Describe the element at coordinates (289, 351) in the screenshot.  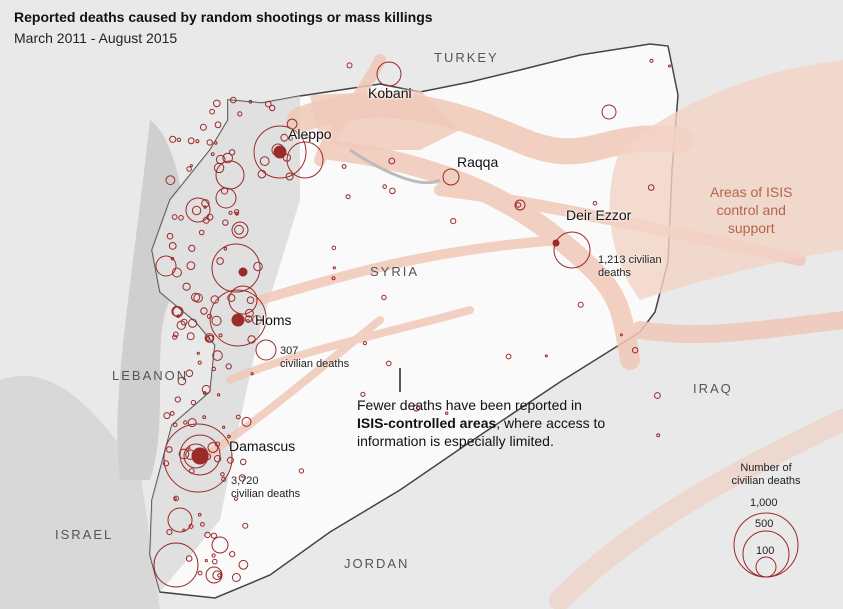
I see `homs-deaths-count: 307` at that location.